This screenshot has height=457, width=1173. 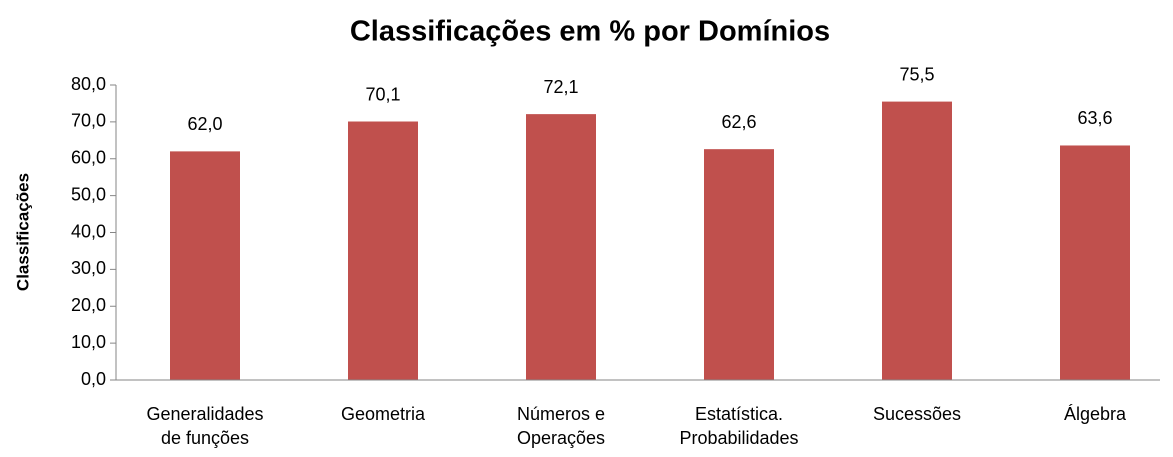 I want to click on y-axis-label: Classificações, so click(x=22, y=232).